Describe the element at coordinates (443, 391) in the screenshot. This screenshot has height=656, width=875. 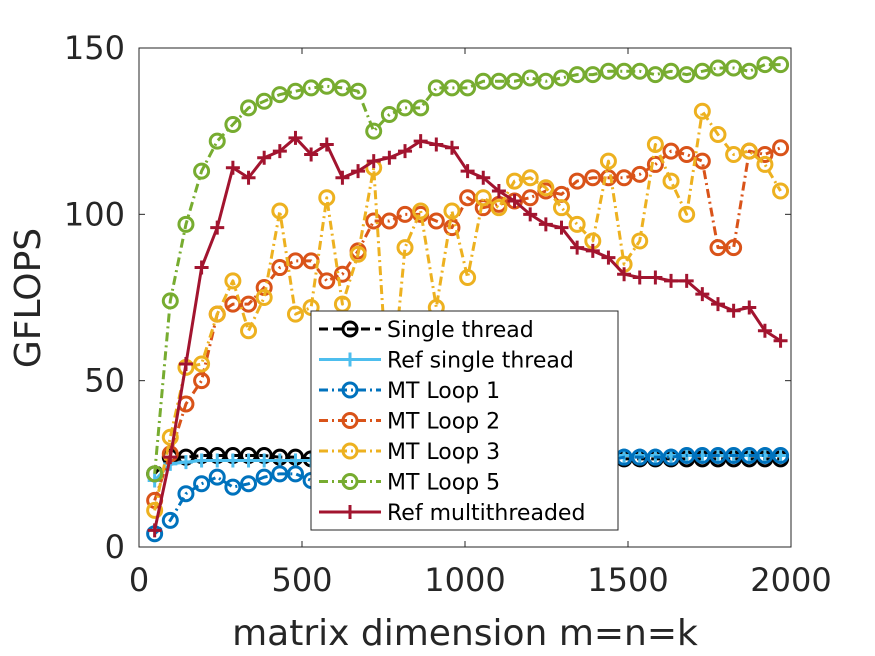
I see `legend-label: MT Loop 1` at that location.